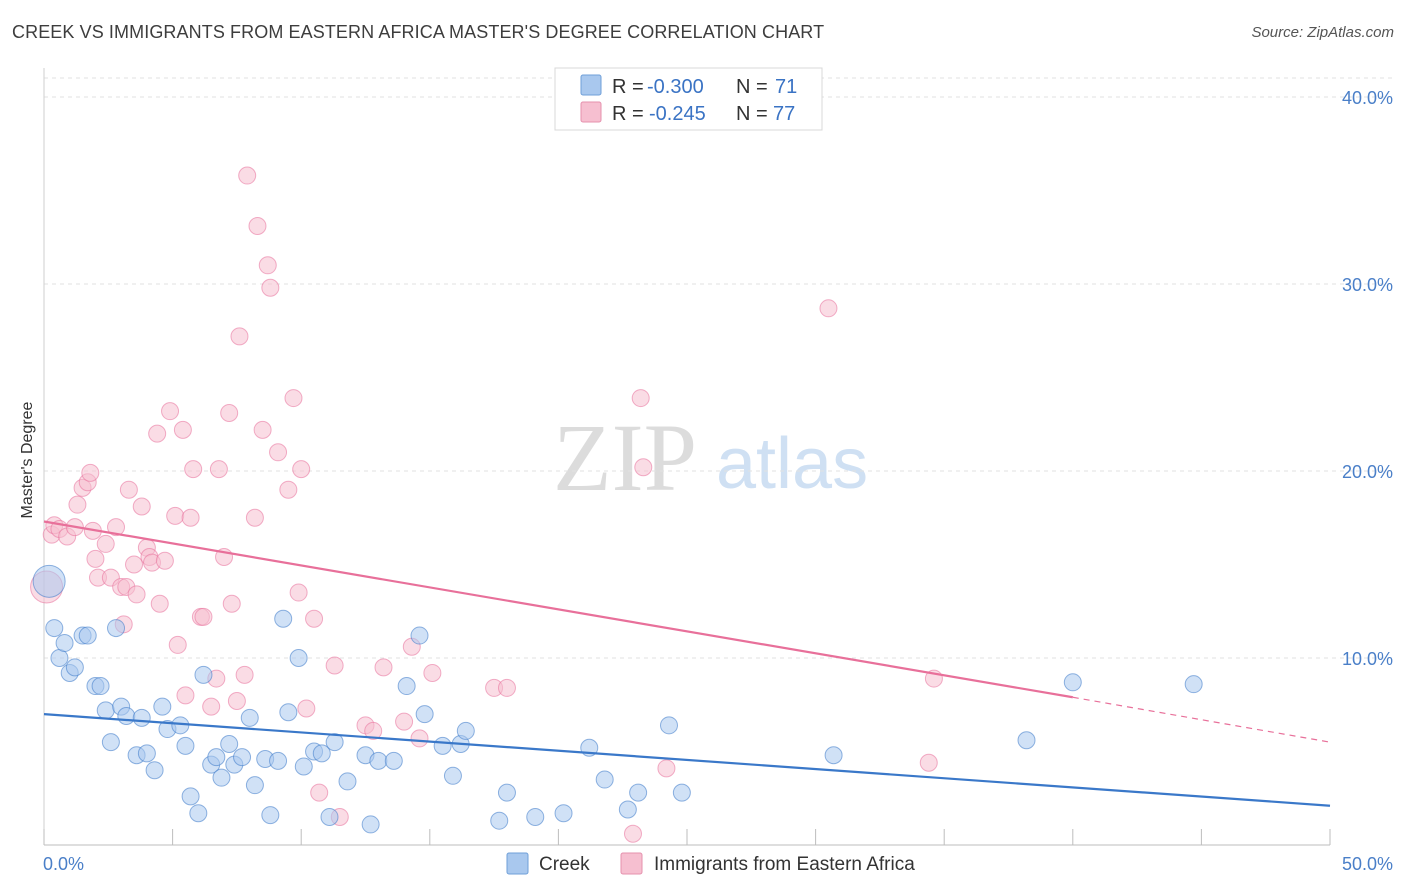 This screenshot has height=892, width=1406. I want to click on legend-r-label-creek: R =, so click(628, 87).